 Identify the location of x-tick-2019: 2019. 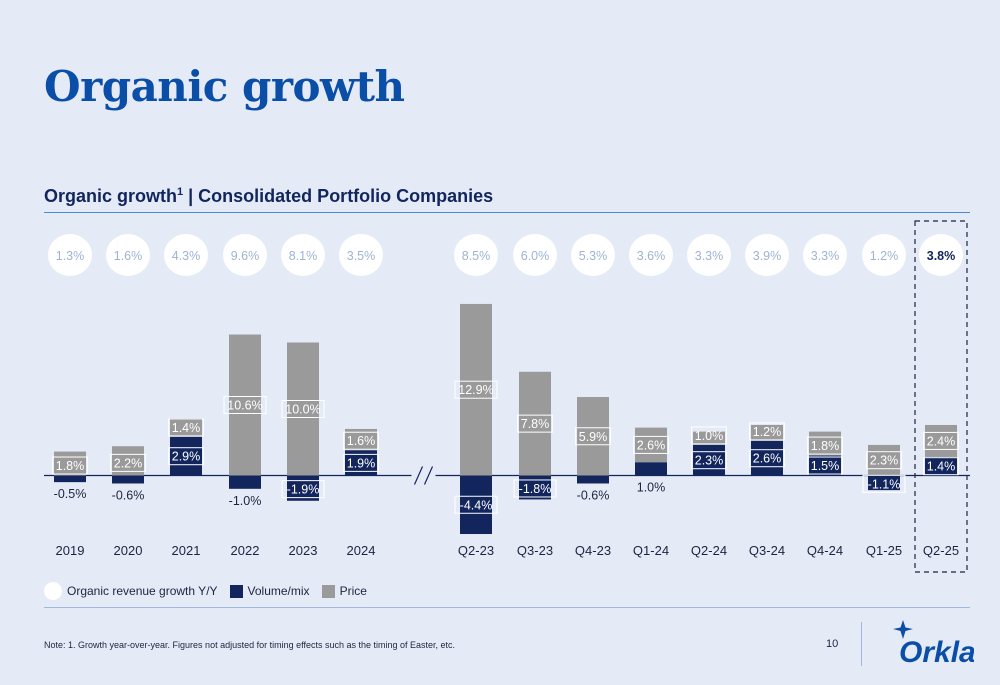
(70, 550).